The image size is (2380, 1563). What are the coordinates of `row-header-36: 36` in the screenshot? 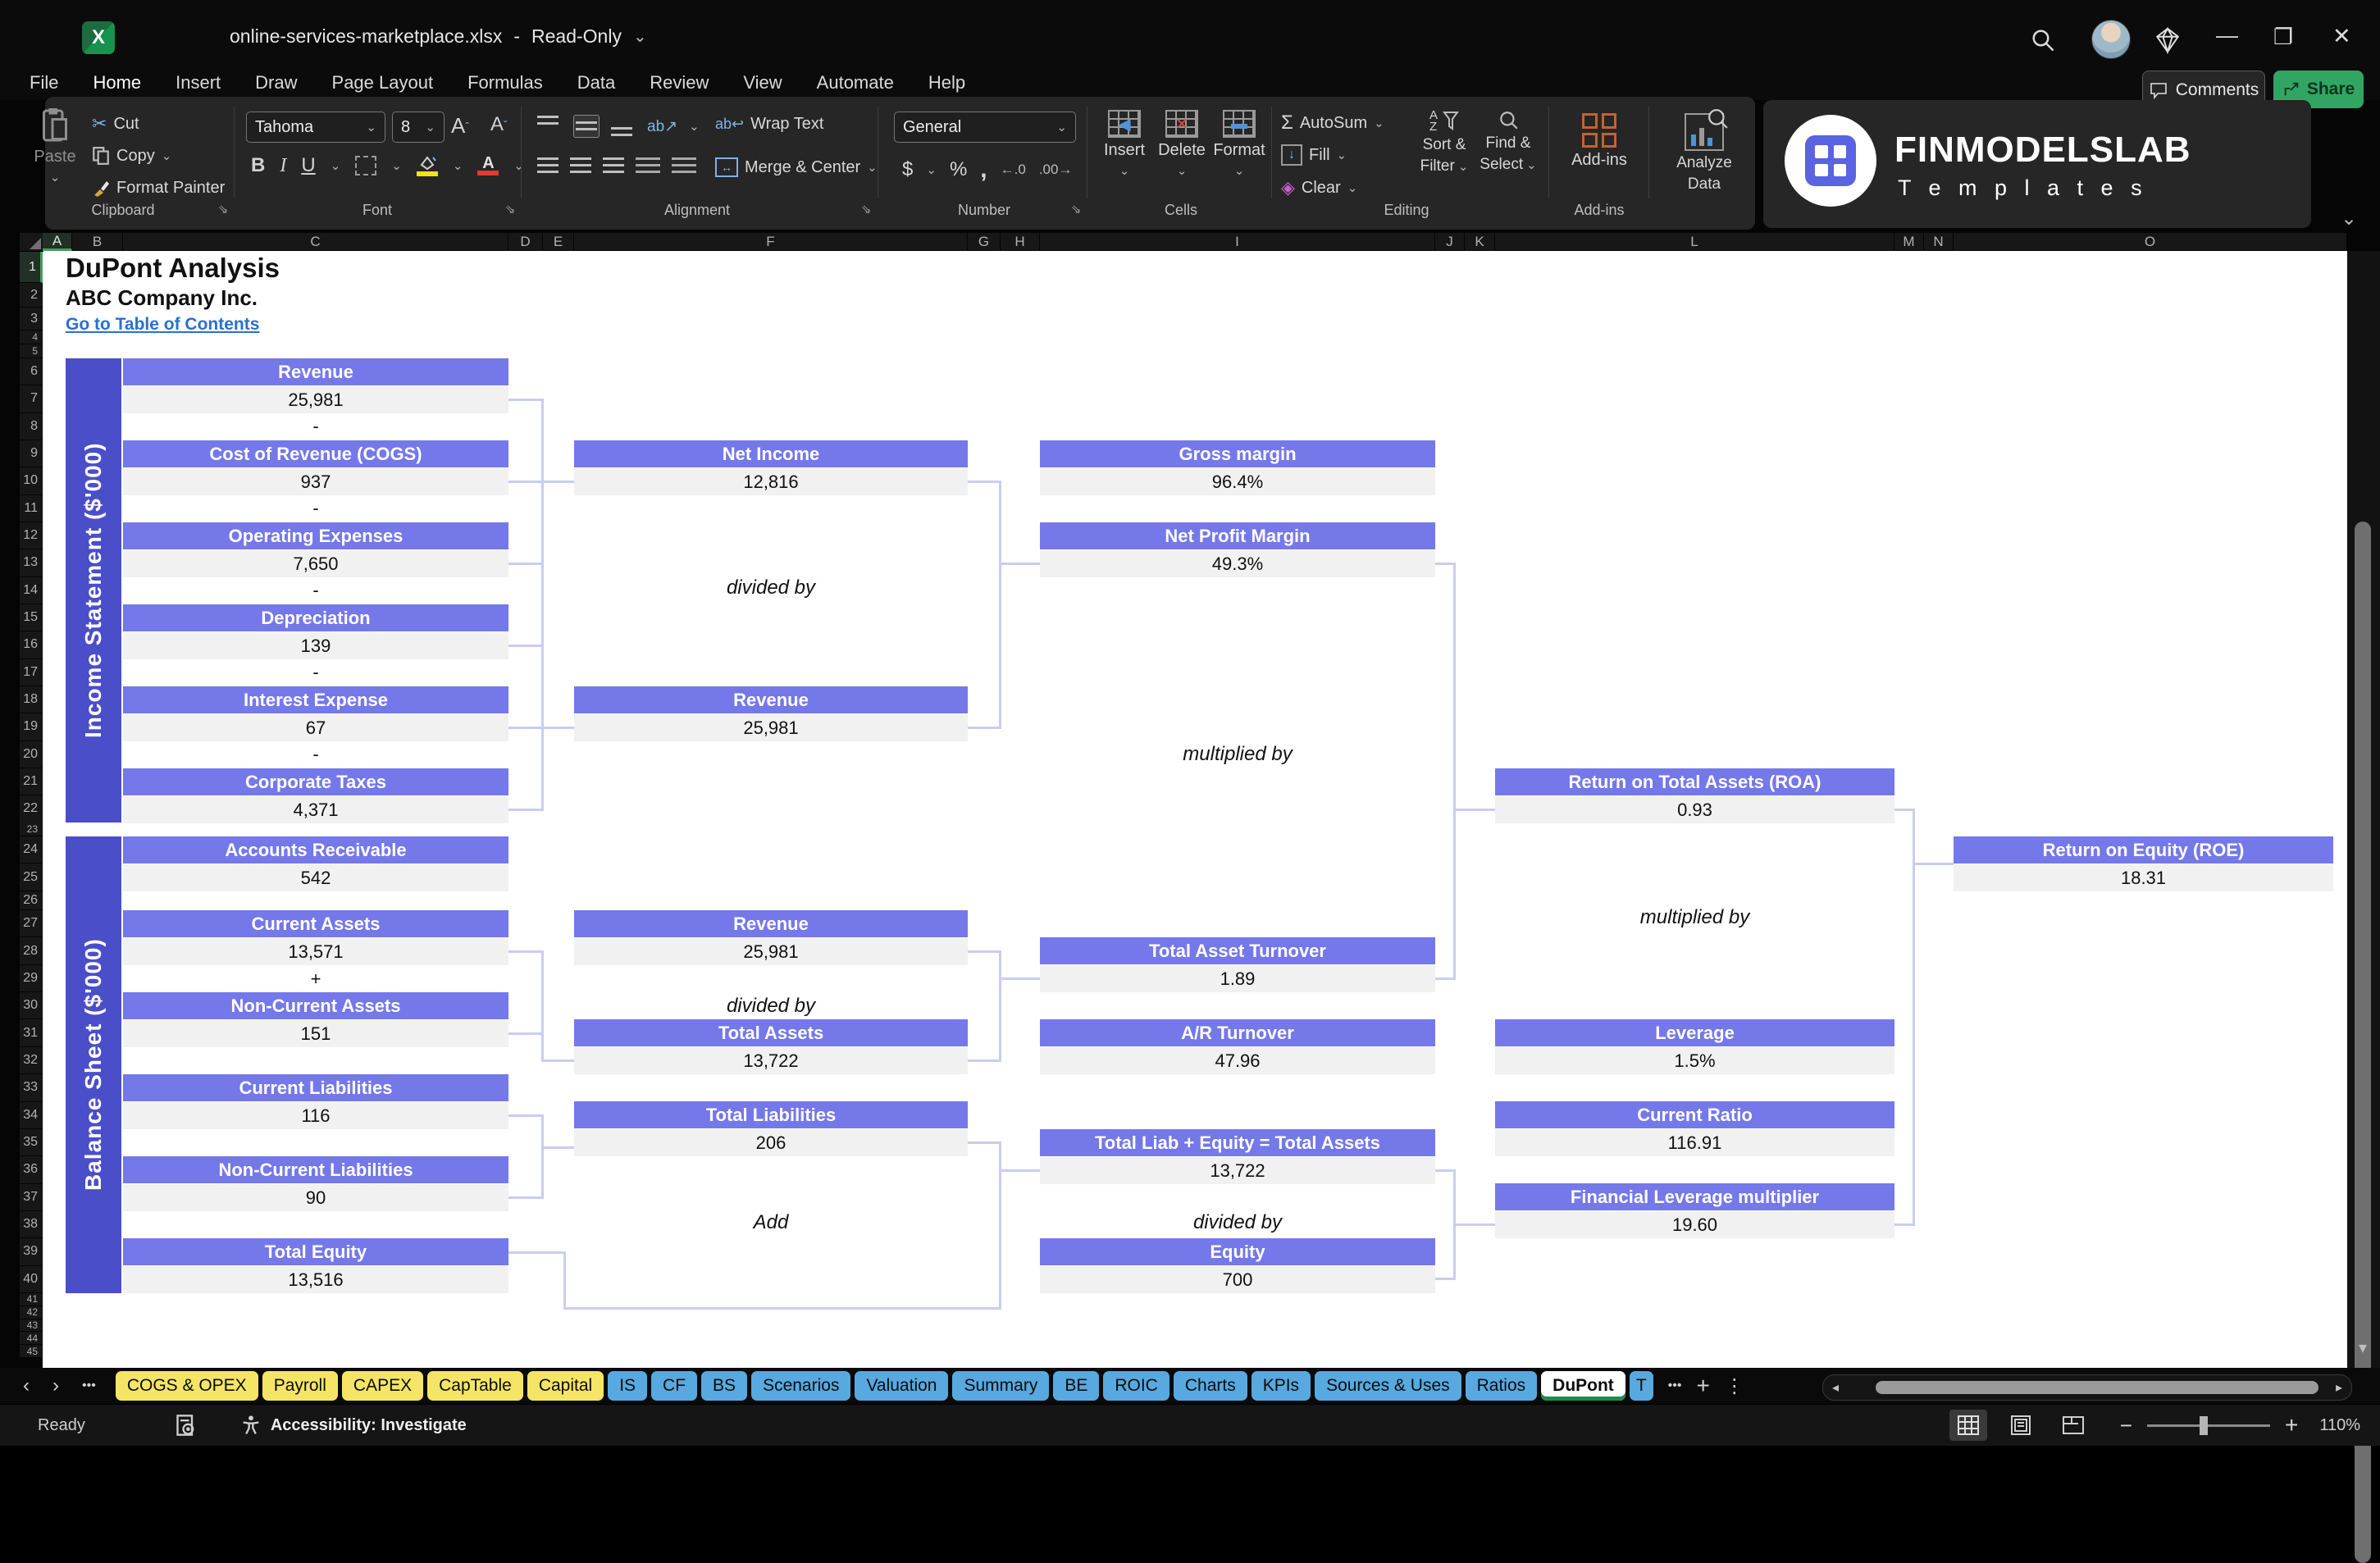 It's located at (32, 1170).